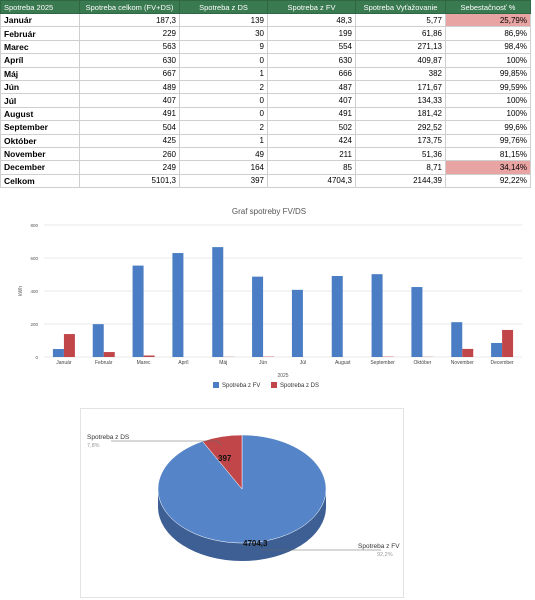 The height and width of the screenshot is (600, 535). Describe the element at coordinates (400, 47) in the screenshot. I see `table-cell: 271,13` at that location.